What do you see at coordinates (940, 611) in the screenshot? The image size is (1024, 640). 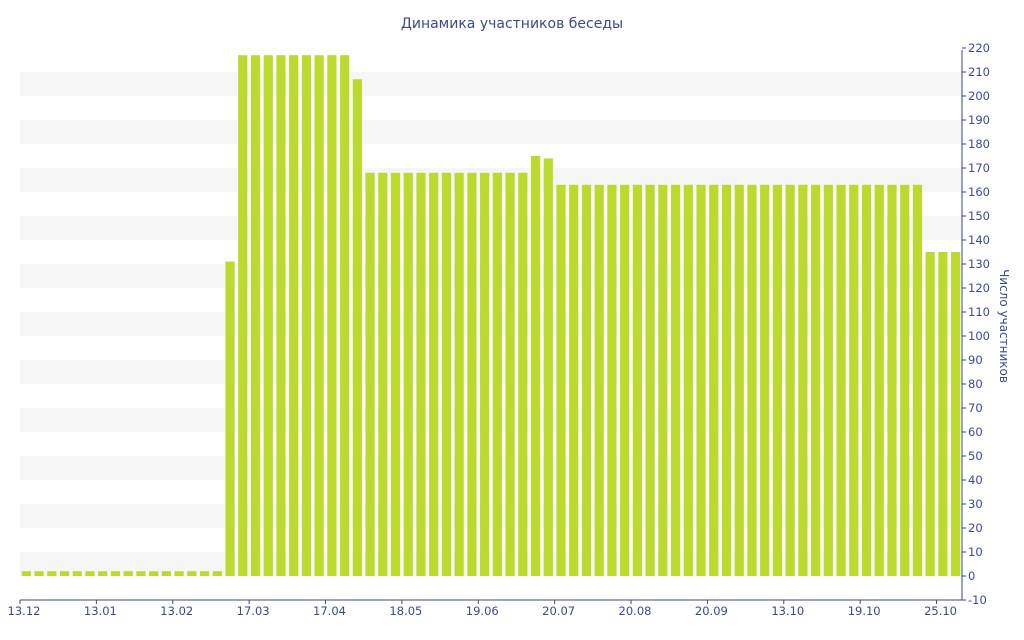 I see `x-tick-label: 25.10` at bounding box center [940, 611].